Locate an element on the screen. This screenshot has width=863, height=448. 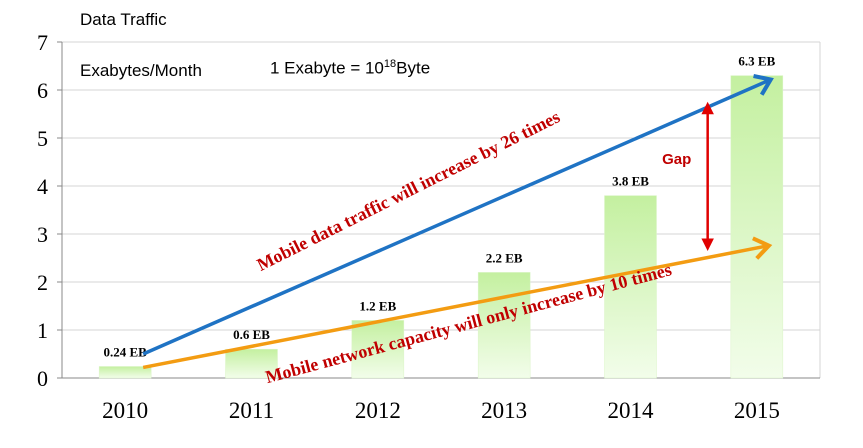
y-tick-label: 7 is located at coordinates (42, 42).